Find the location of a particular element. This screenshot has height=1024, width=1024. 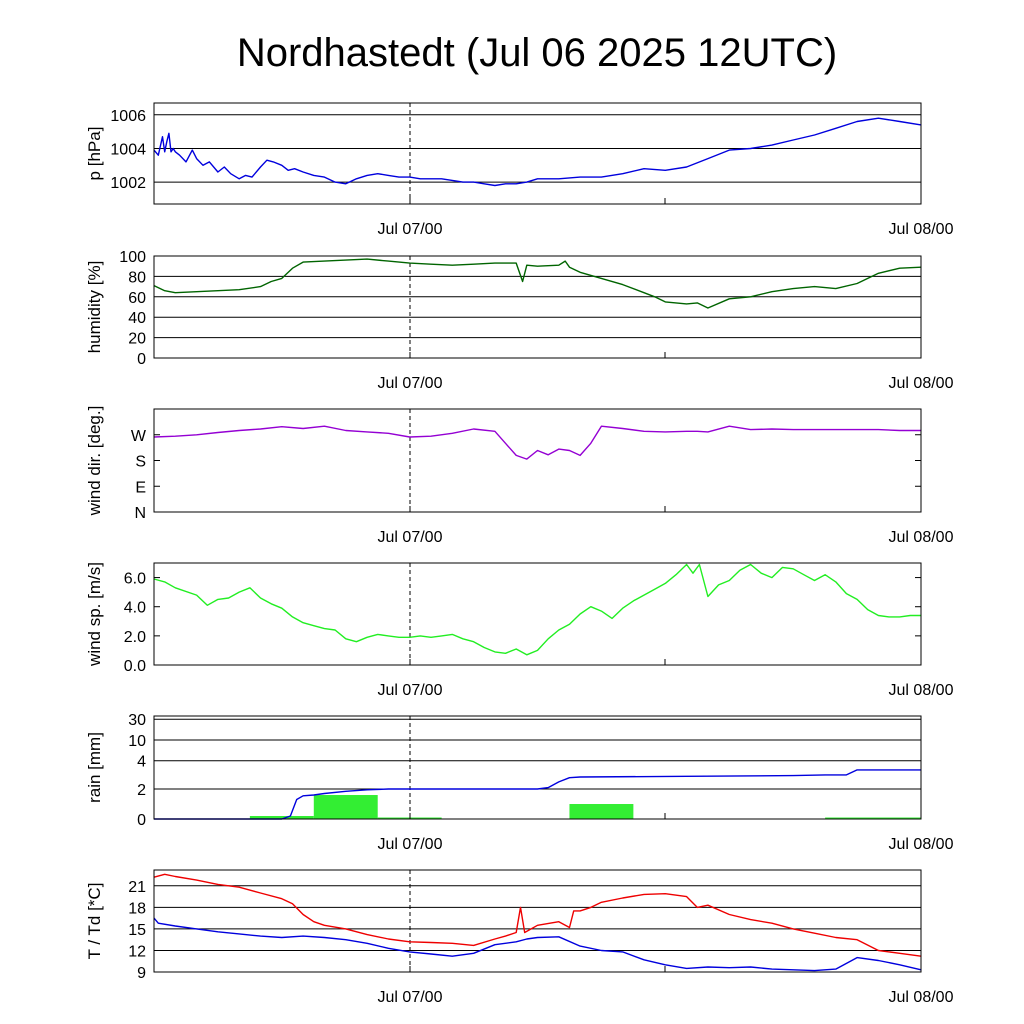

y-tick-label: 2 is located at coordinates (141, 790).